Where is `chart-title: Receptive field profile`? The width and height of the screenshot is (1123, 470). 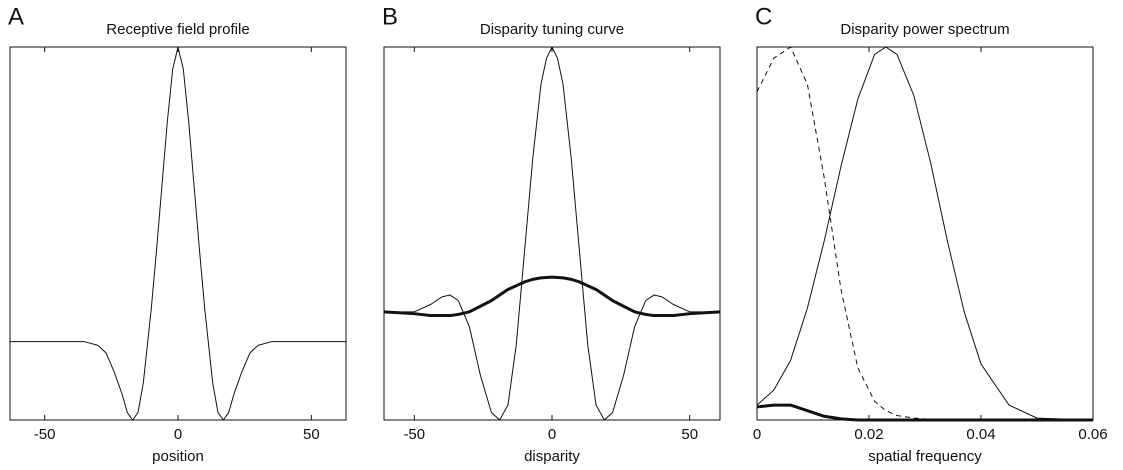 chart-title: Receptive field profile is located at coordinates (177, 29).